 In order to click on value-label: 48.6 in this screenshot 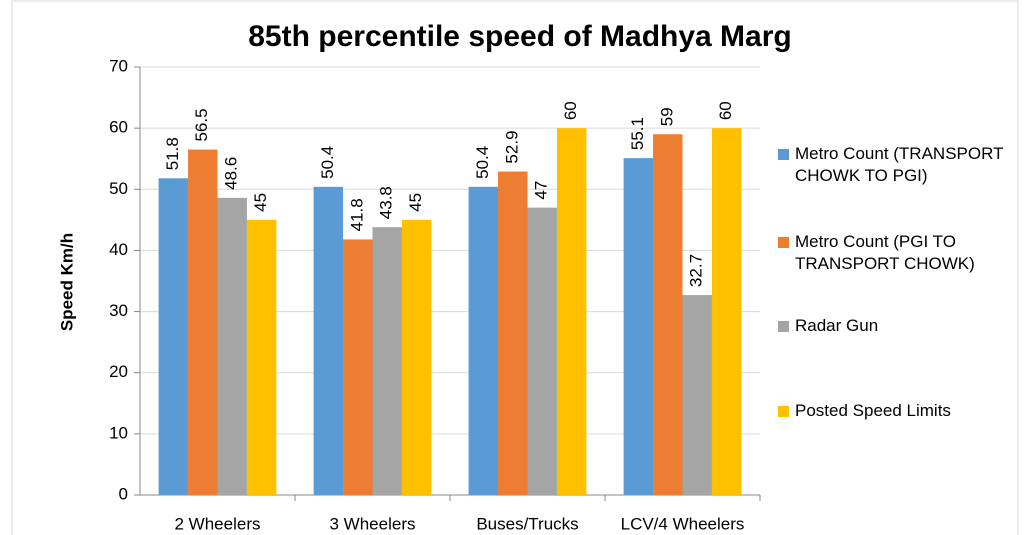, I will do `click(231, 173)`.